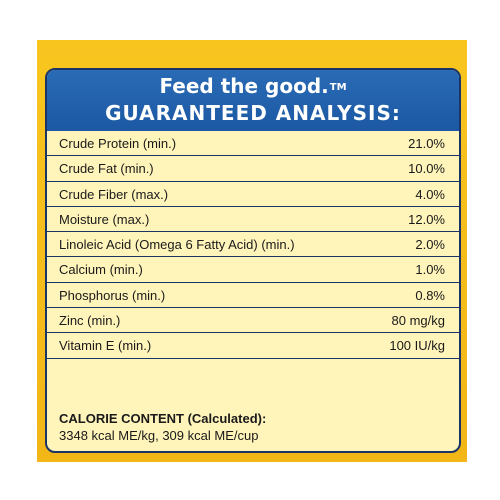  Describe the element at coordinates (253, 296) in the screenshot. I see `table-row: Phosphorus (min.) 0.8%` at that location.